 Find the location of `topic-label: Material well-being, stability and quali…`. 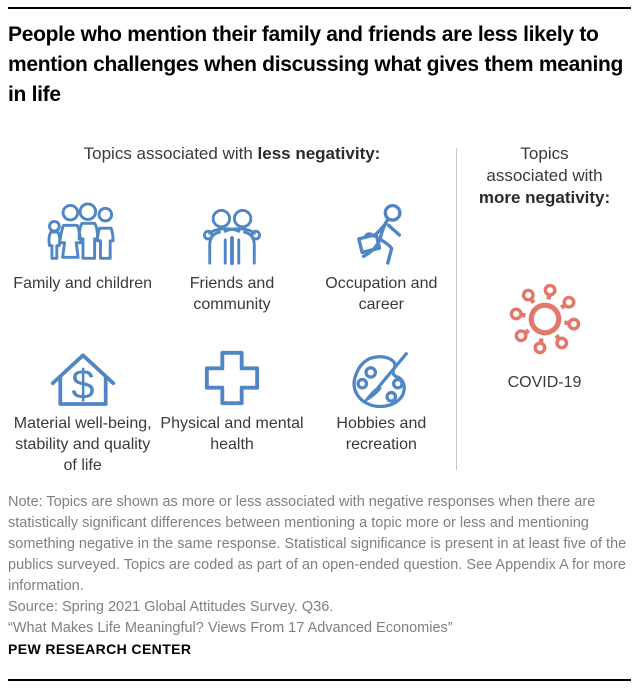

topic-label: Material well-being, stability and quali… is located at coordinates (82, 444).